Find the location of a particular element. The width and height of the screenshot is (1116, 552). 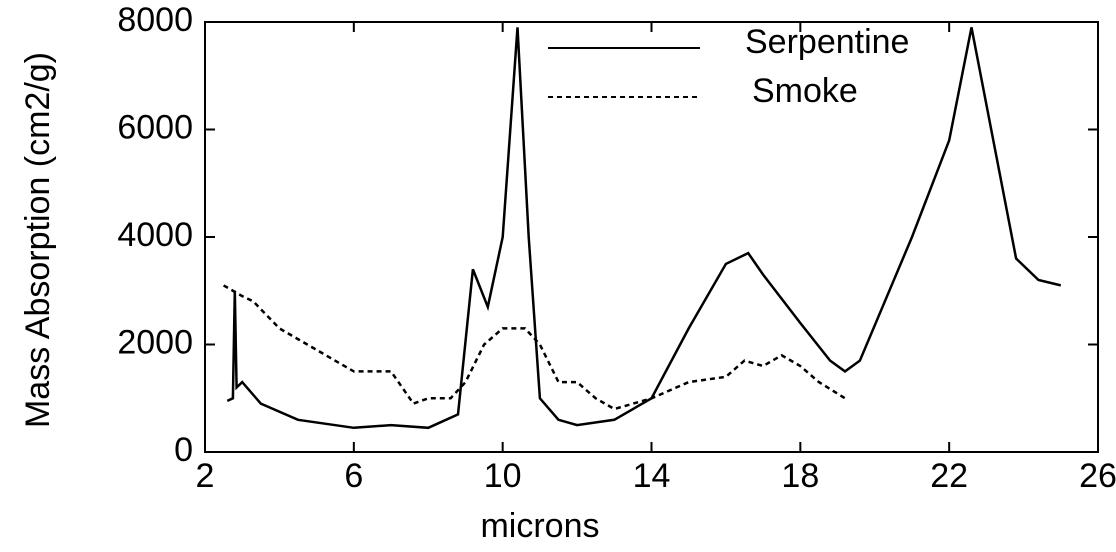

y-tick-label: 6000 is located at coordinates (155, 127).